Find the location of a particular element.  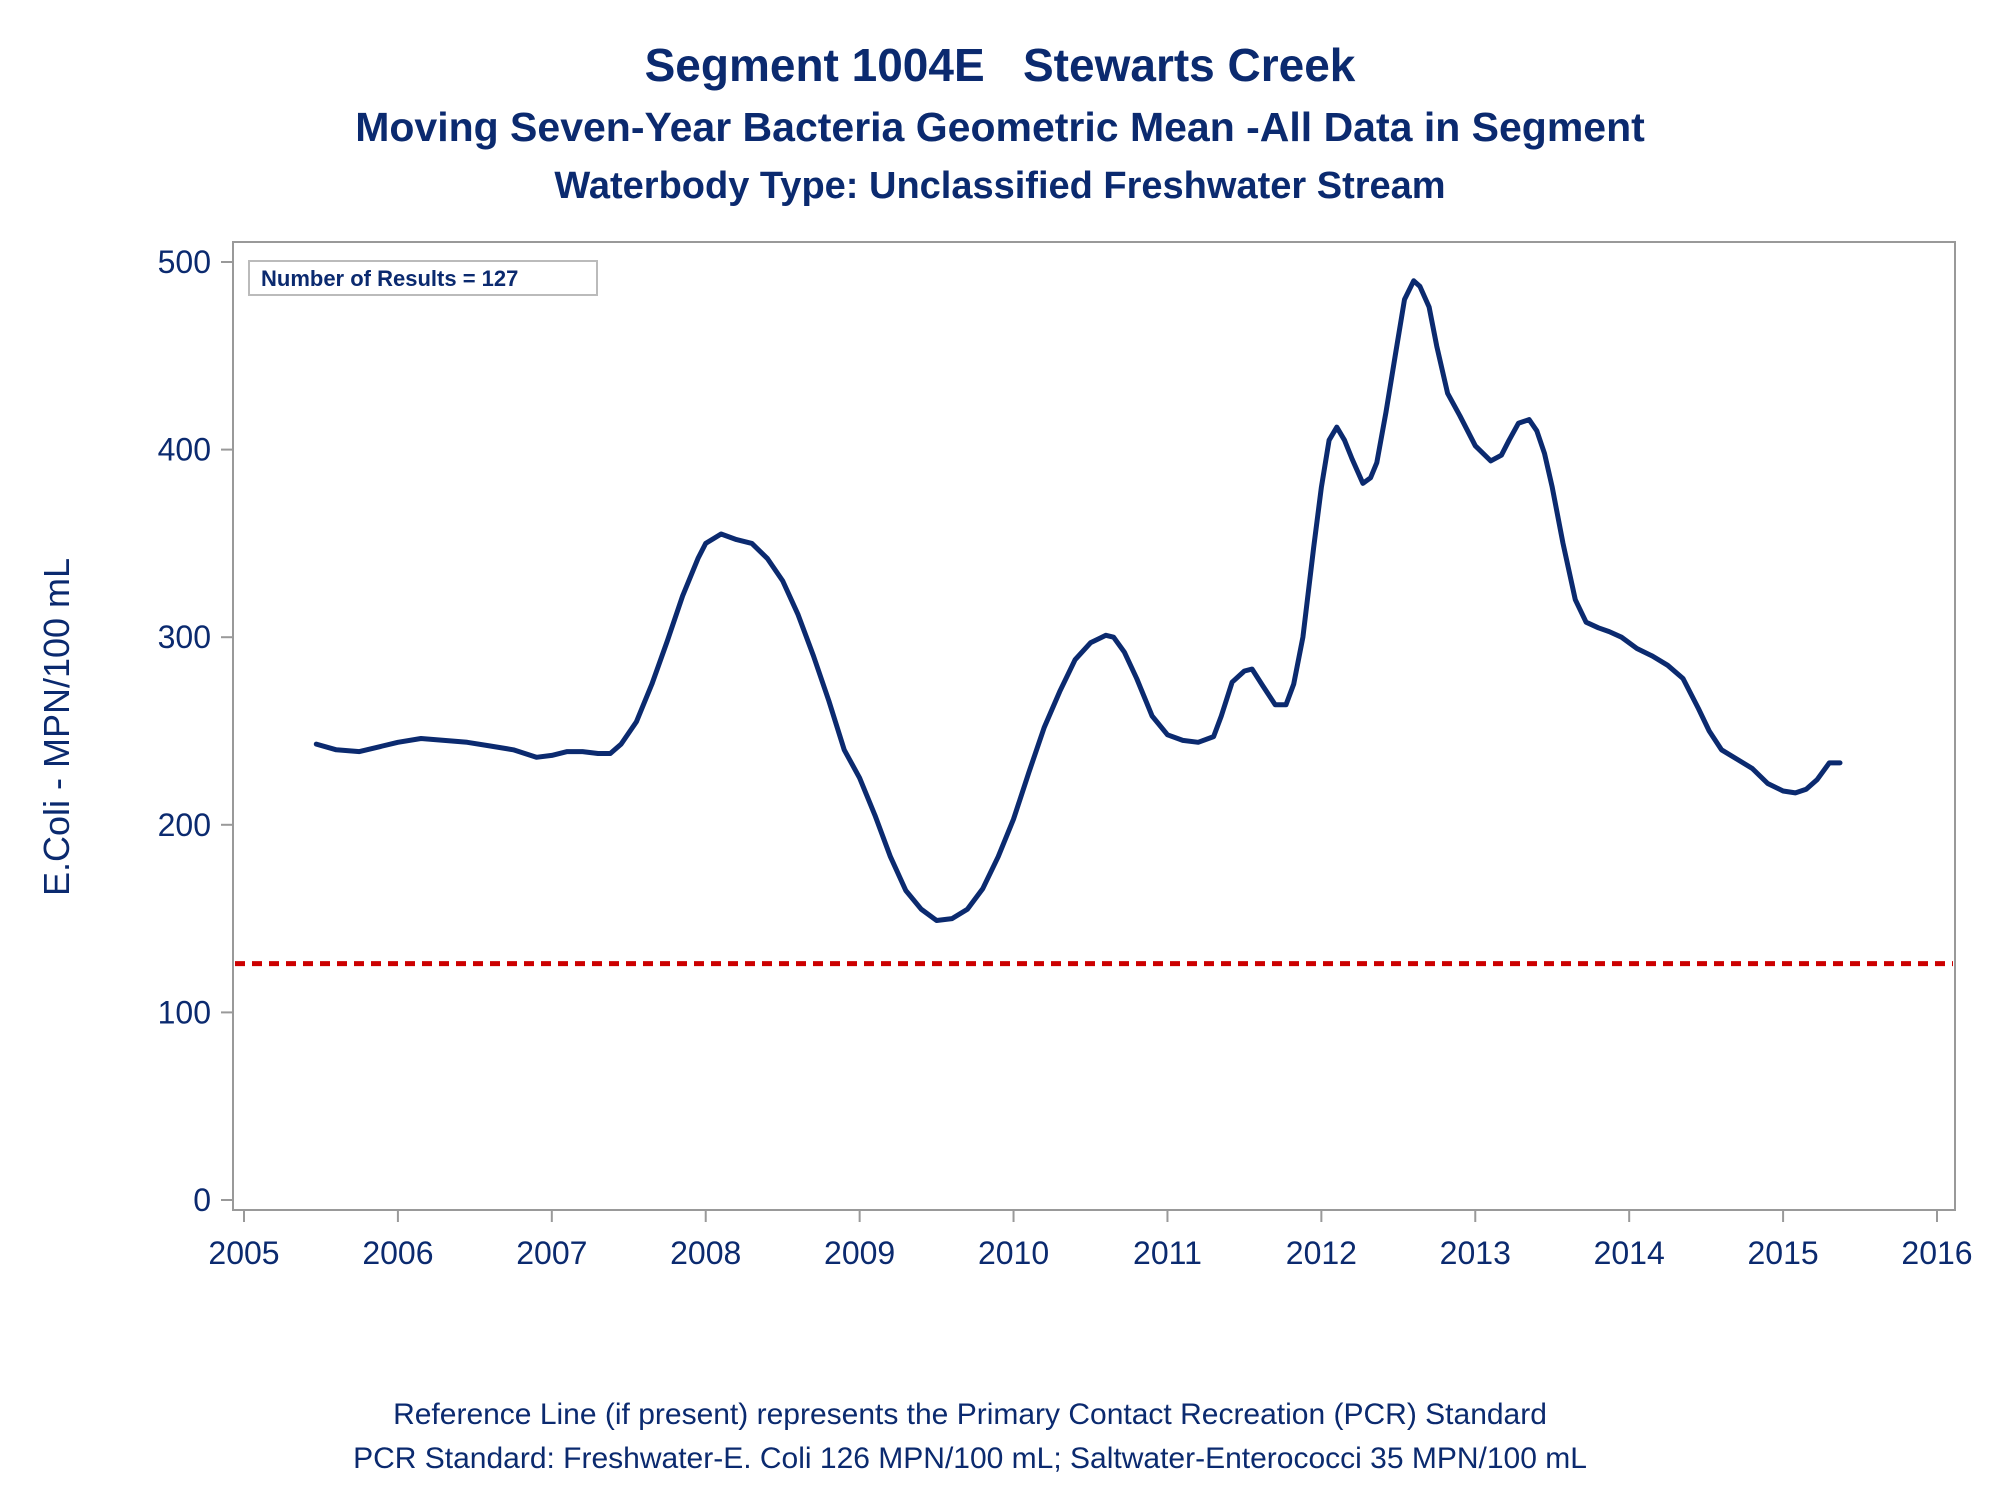

x-tick-label: 2013 is located at coordinates (1475, 1253).